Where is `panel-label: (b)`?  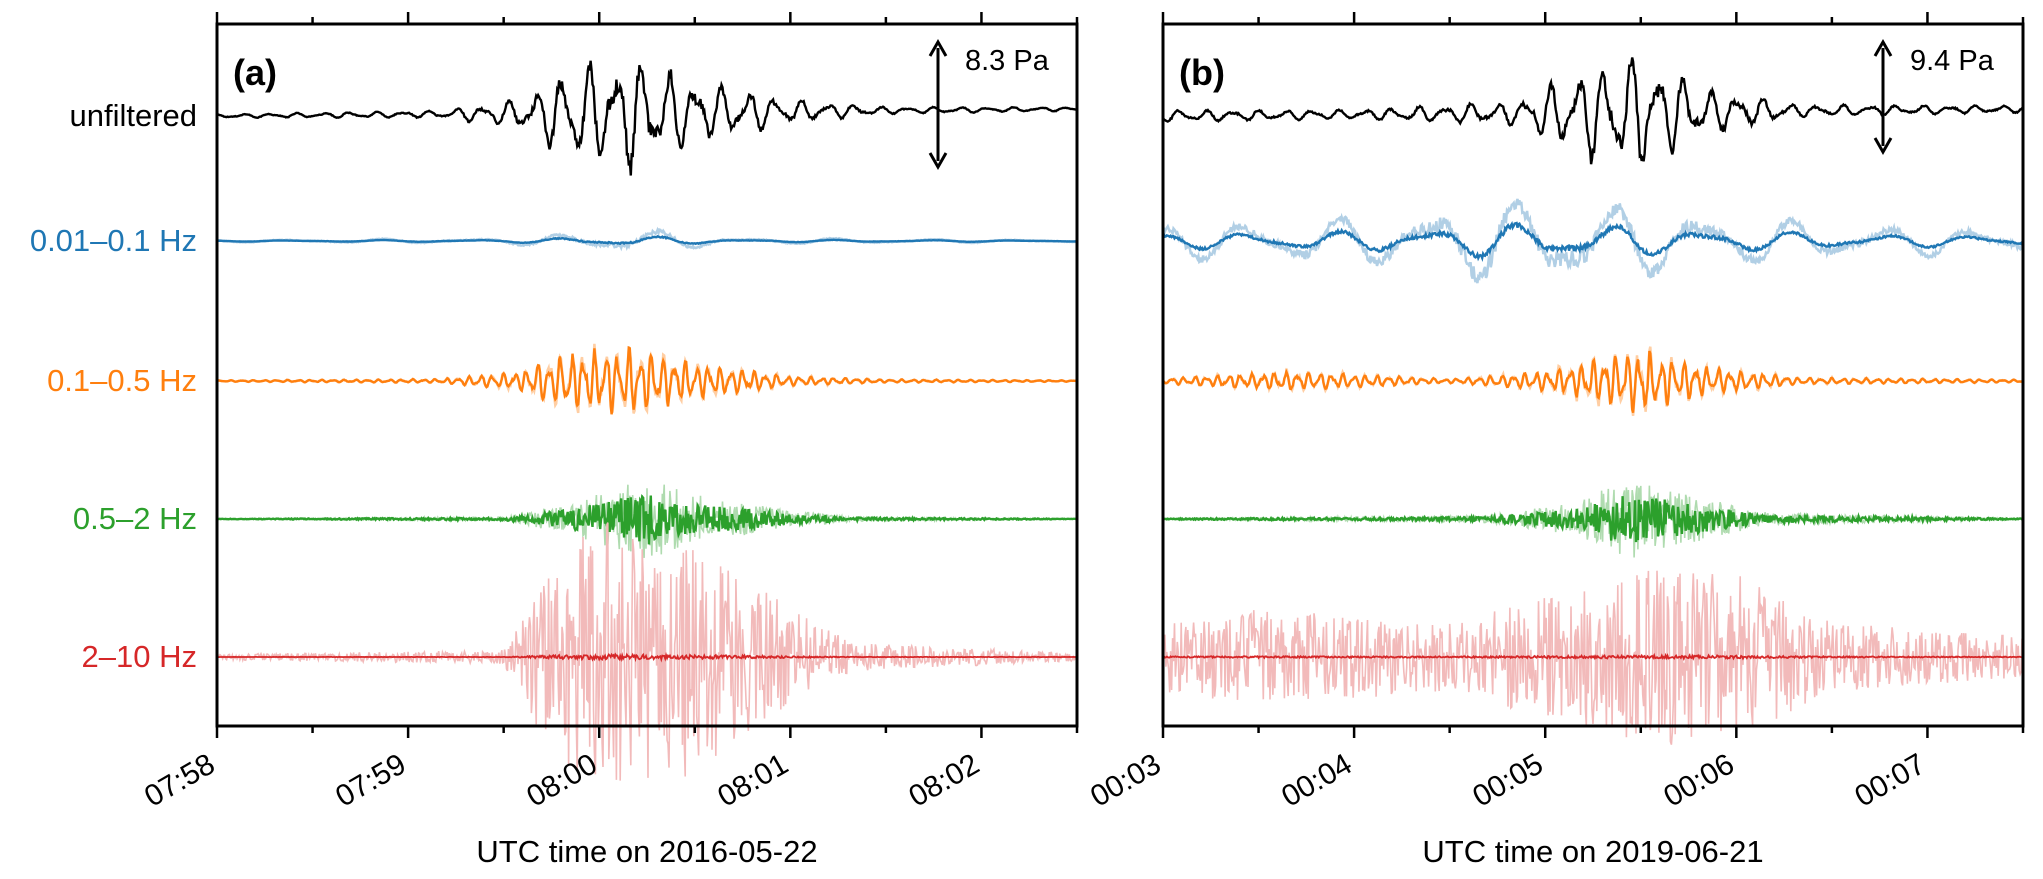
panel-label: (b) is located at coordinates (1202, 72).